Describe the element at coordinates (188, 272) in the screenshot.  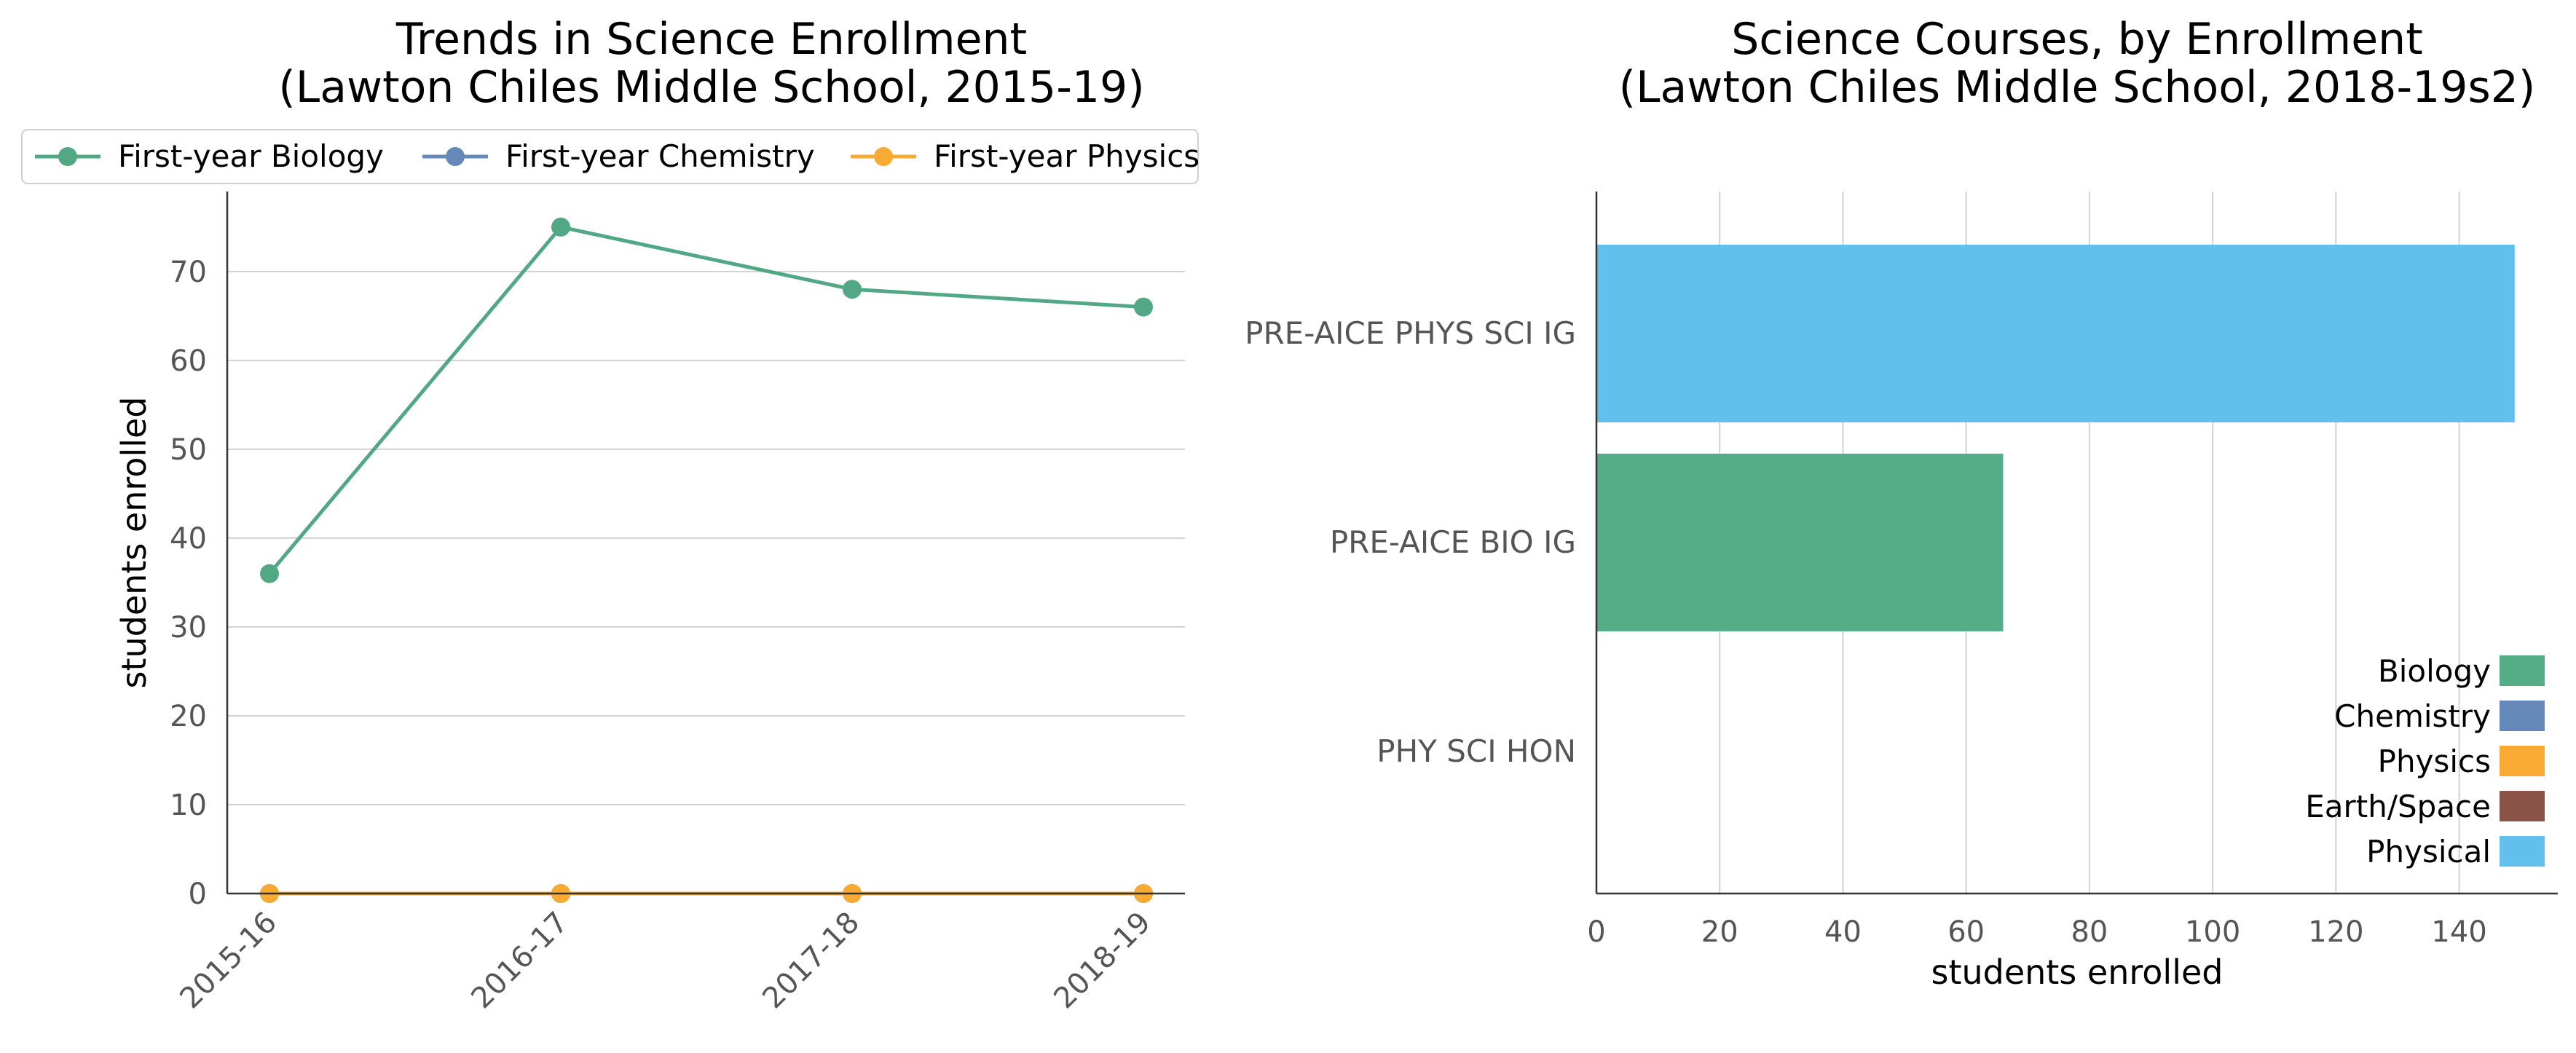
I see `line-chart-y-tick-label: 70` at that location.